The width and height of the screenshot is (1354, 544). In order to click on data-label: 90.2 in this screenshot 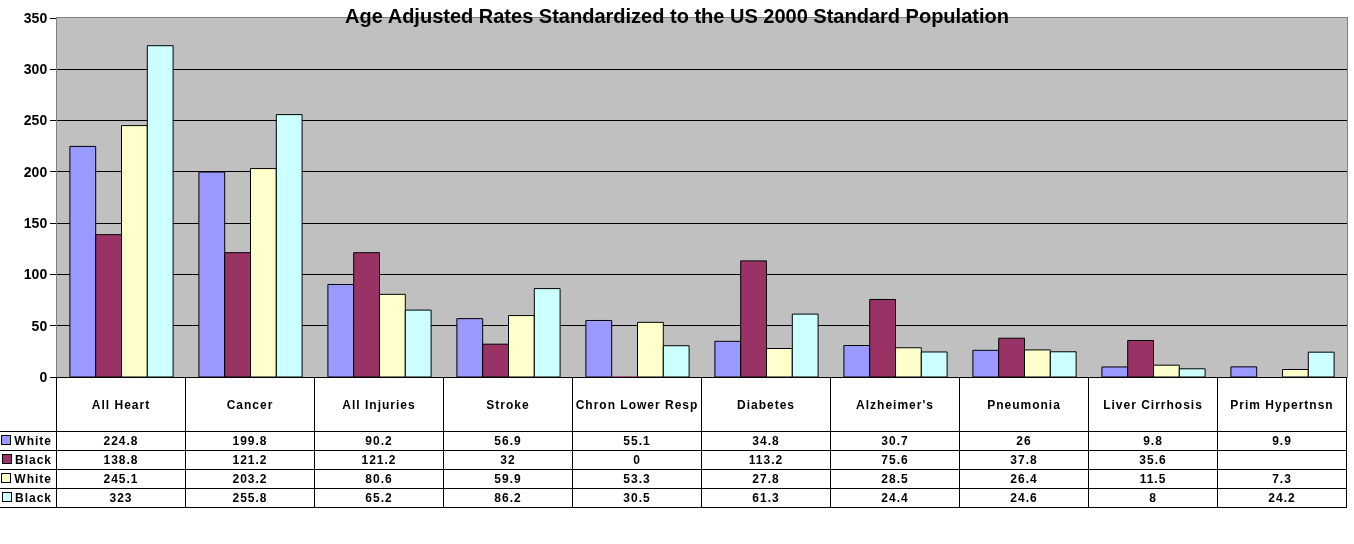, I will do `click(379, 441)`.